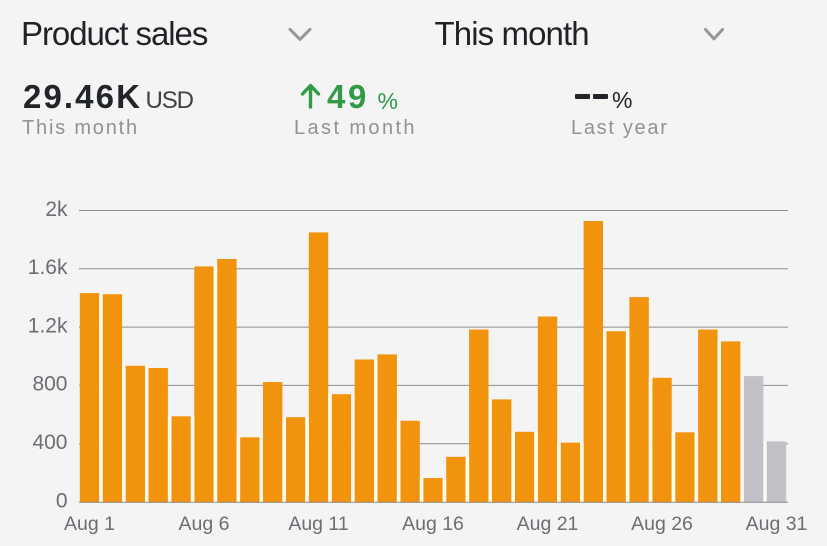  What do you see at coordinates (662, 524) in the screenshot?
I see `svg-text: Aug 26` at bounding box center [662, 524].